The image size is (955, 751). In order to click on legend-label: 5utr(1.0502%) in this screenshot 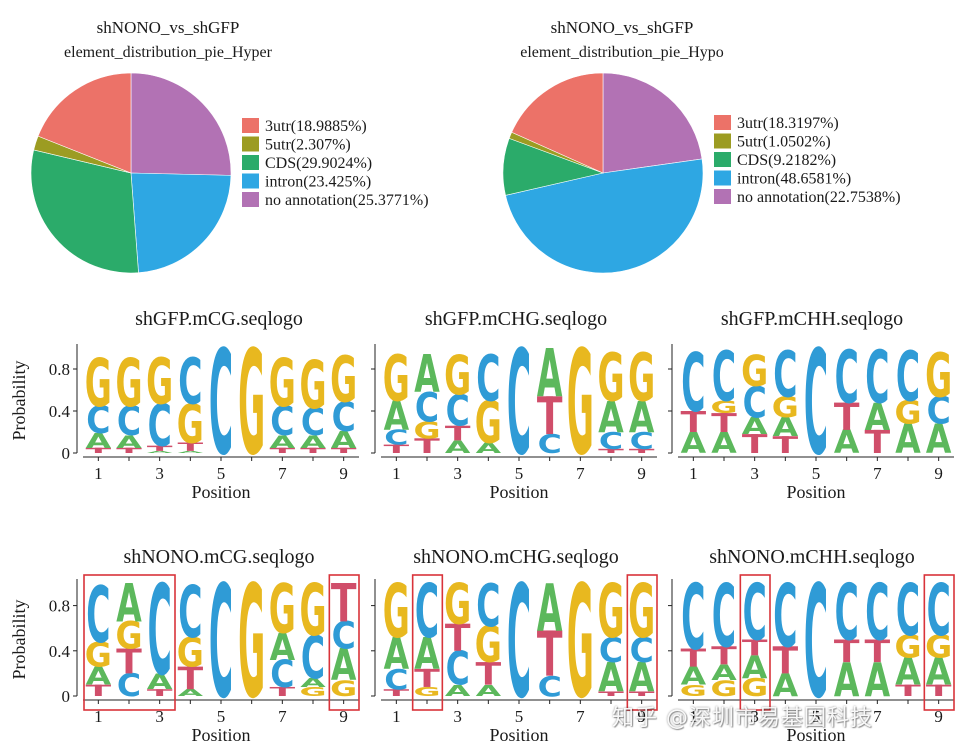, I will do `click(784, 142)`.